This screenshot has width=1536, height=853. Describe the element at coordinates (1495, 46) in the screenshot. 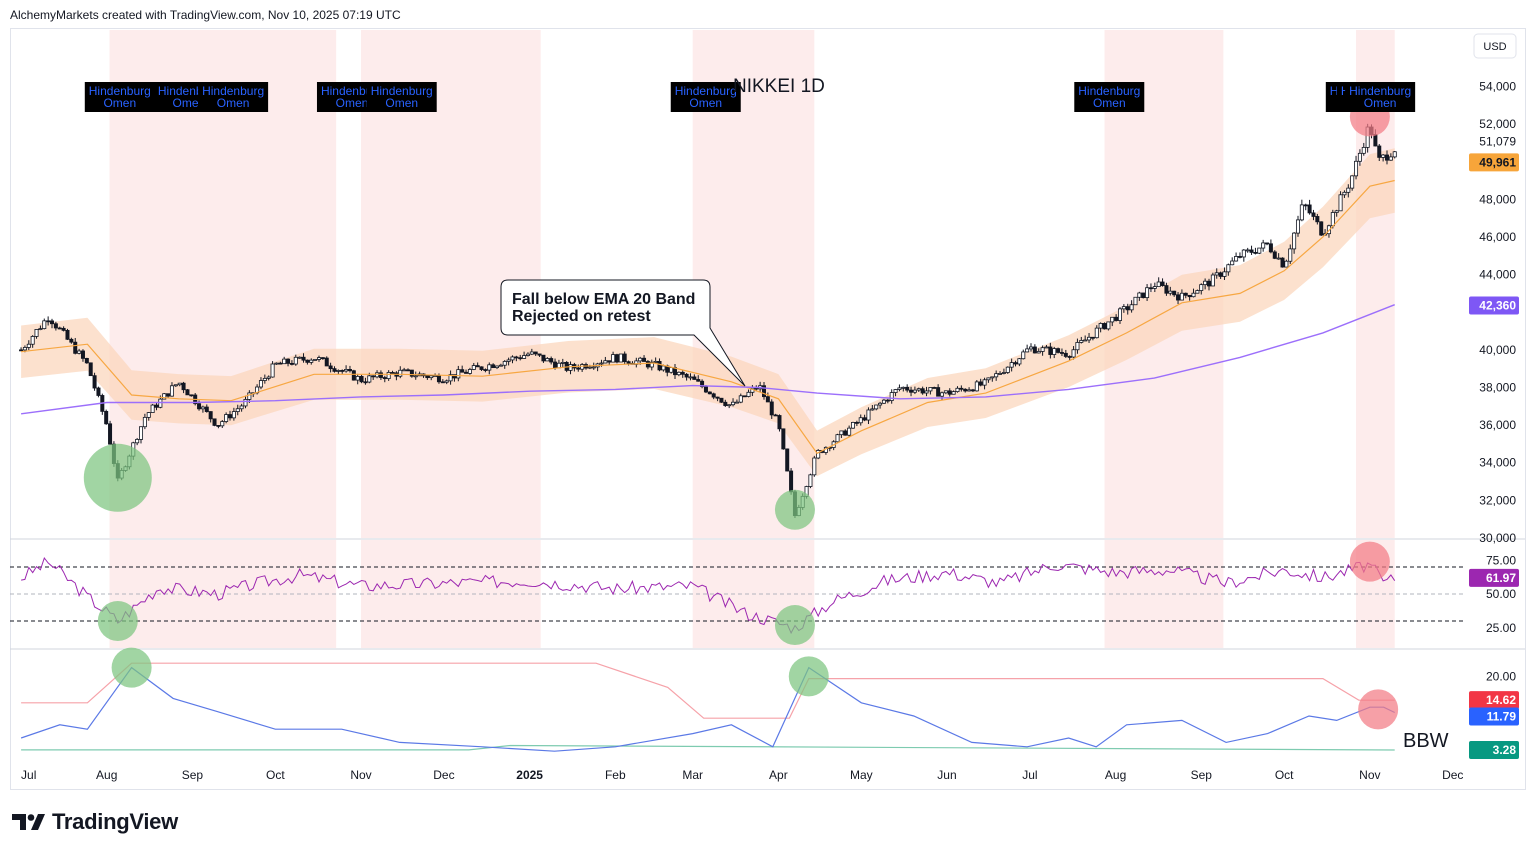

I see `currency-button: USD` at that location.